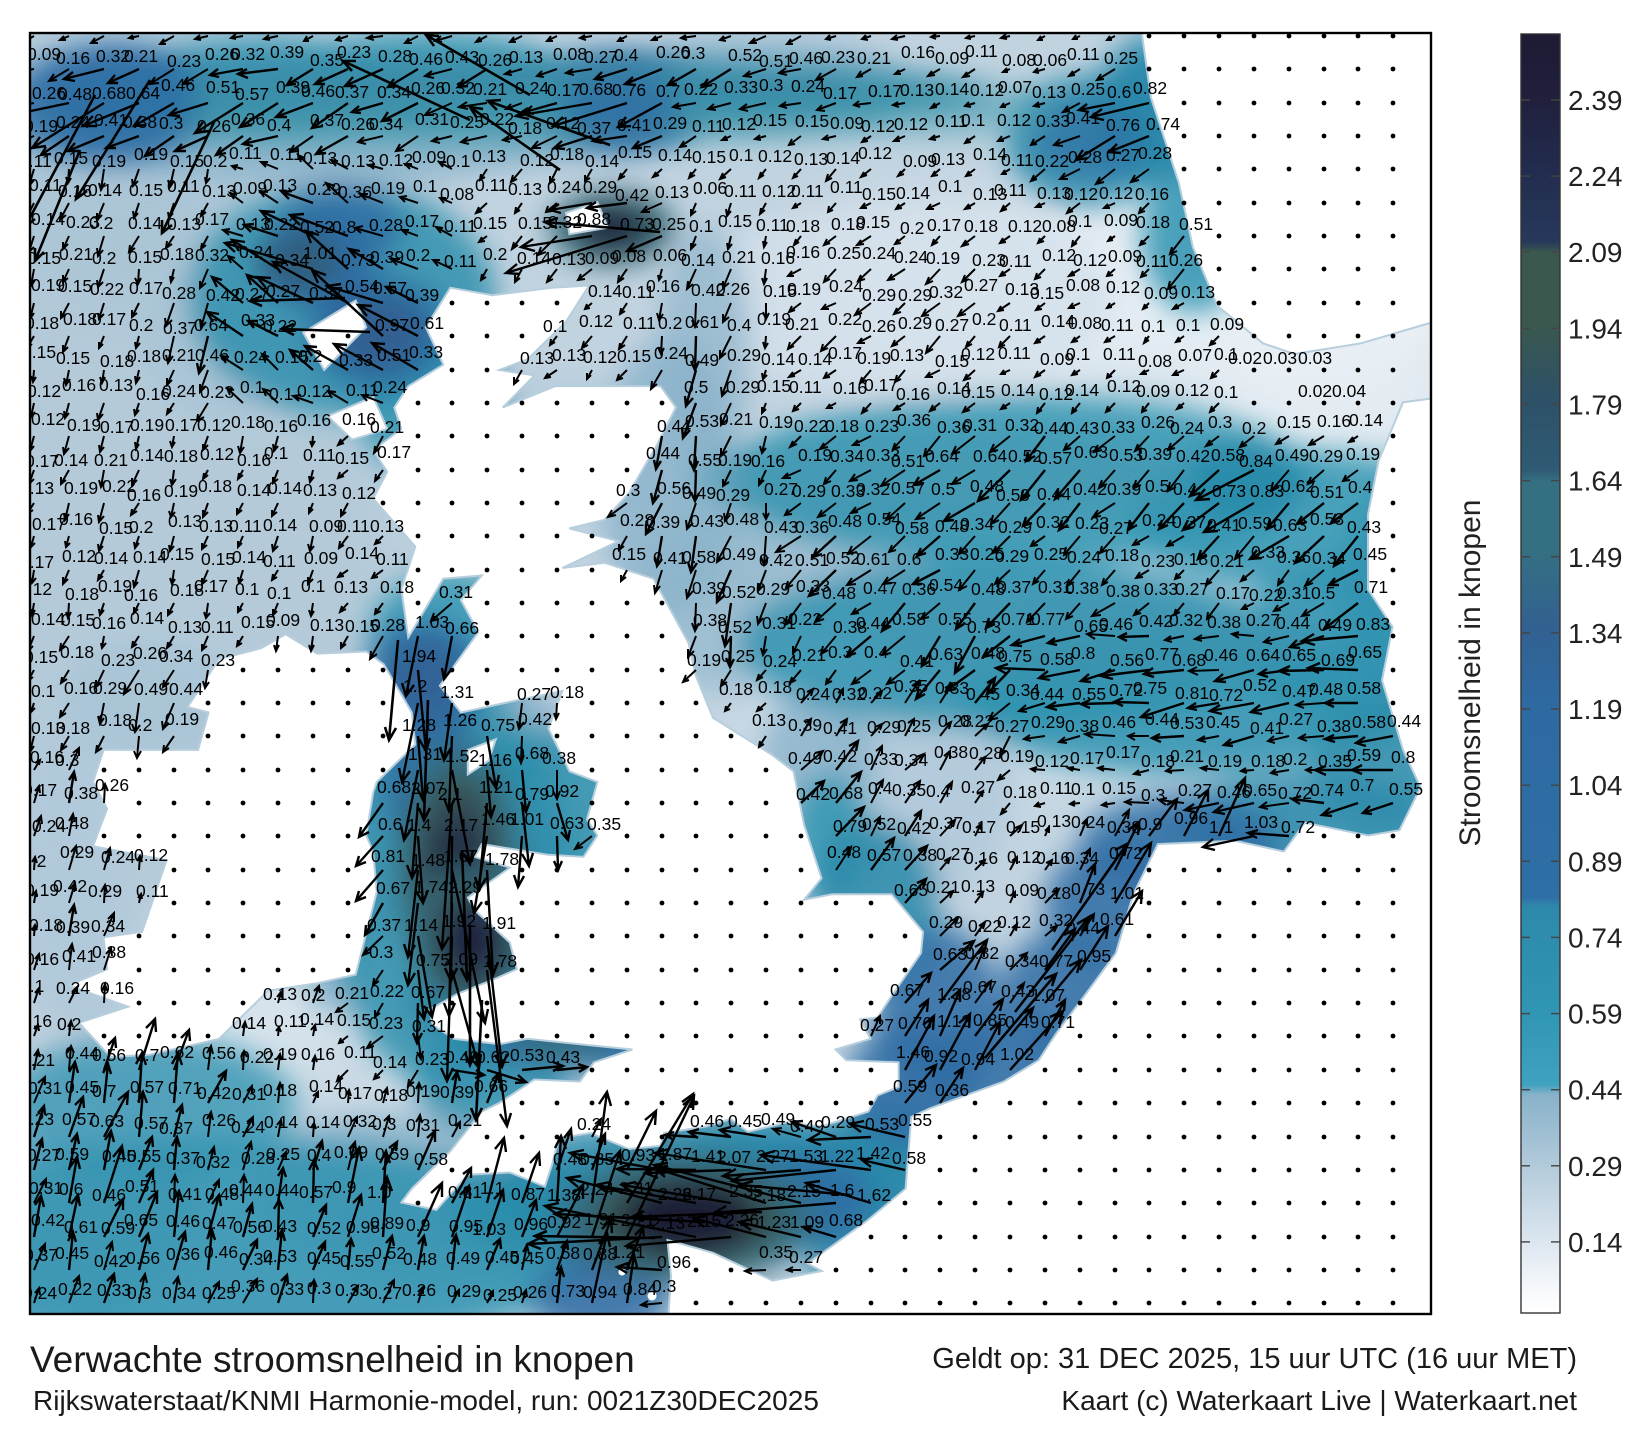  Describe the element at coordinates (845, 319) in the screenshot. I see `svg-text: 0.22` at that location.